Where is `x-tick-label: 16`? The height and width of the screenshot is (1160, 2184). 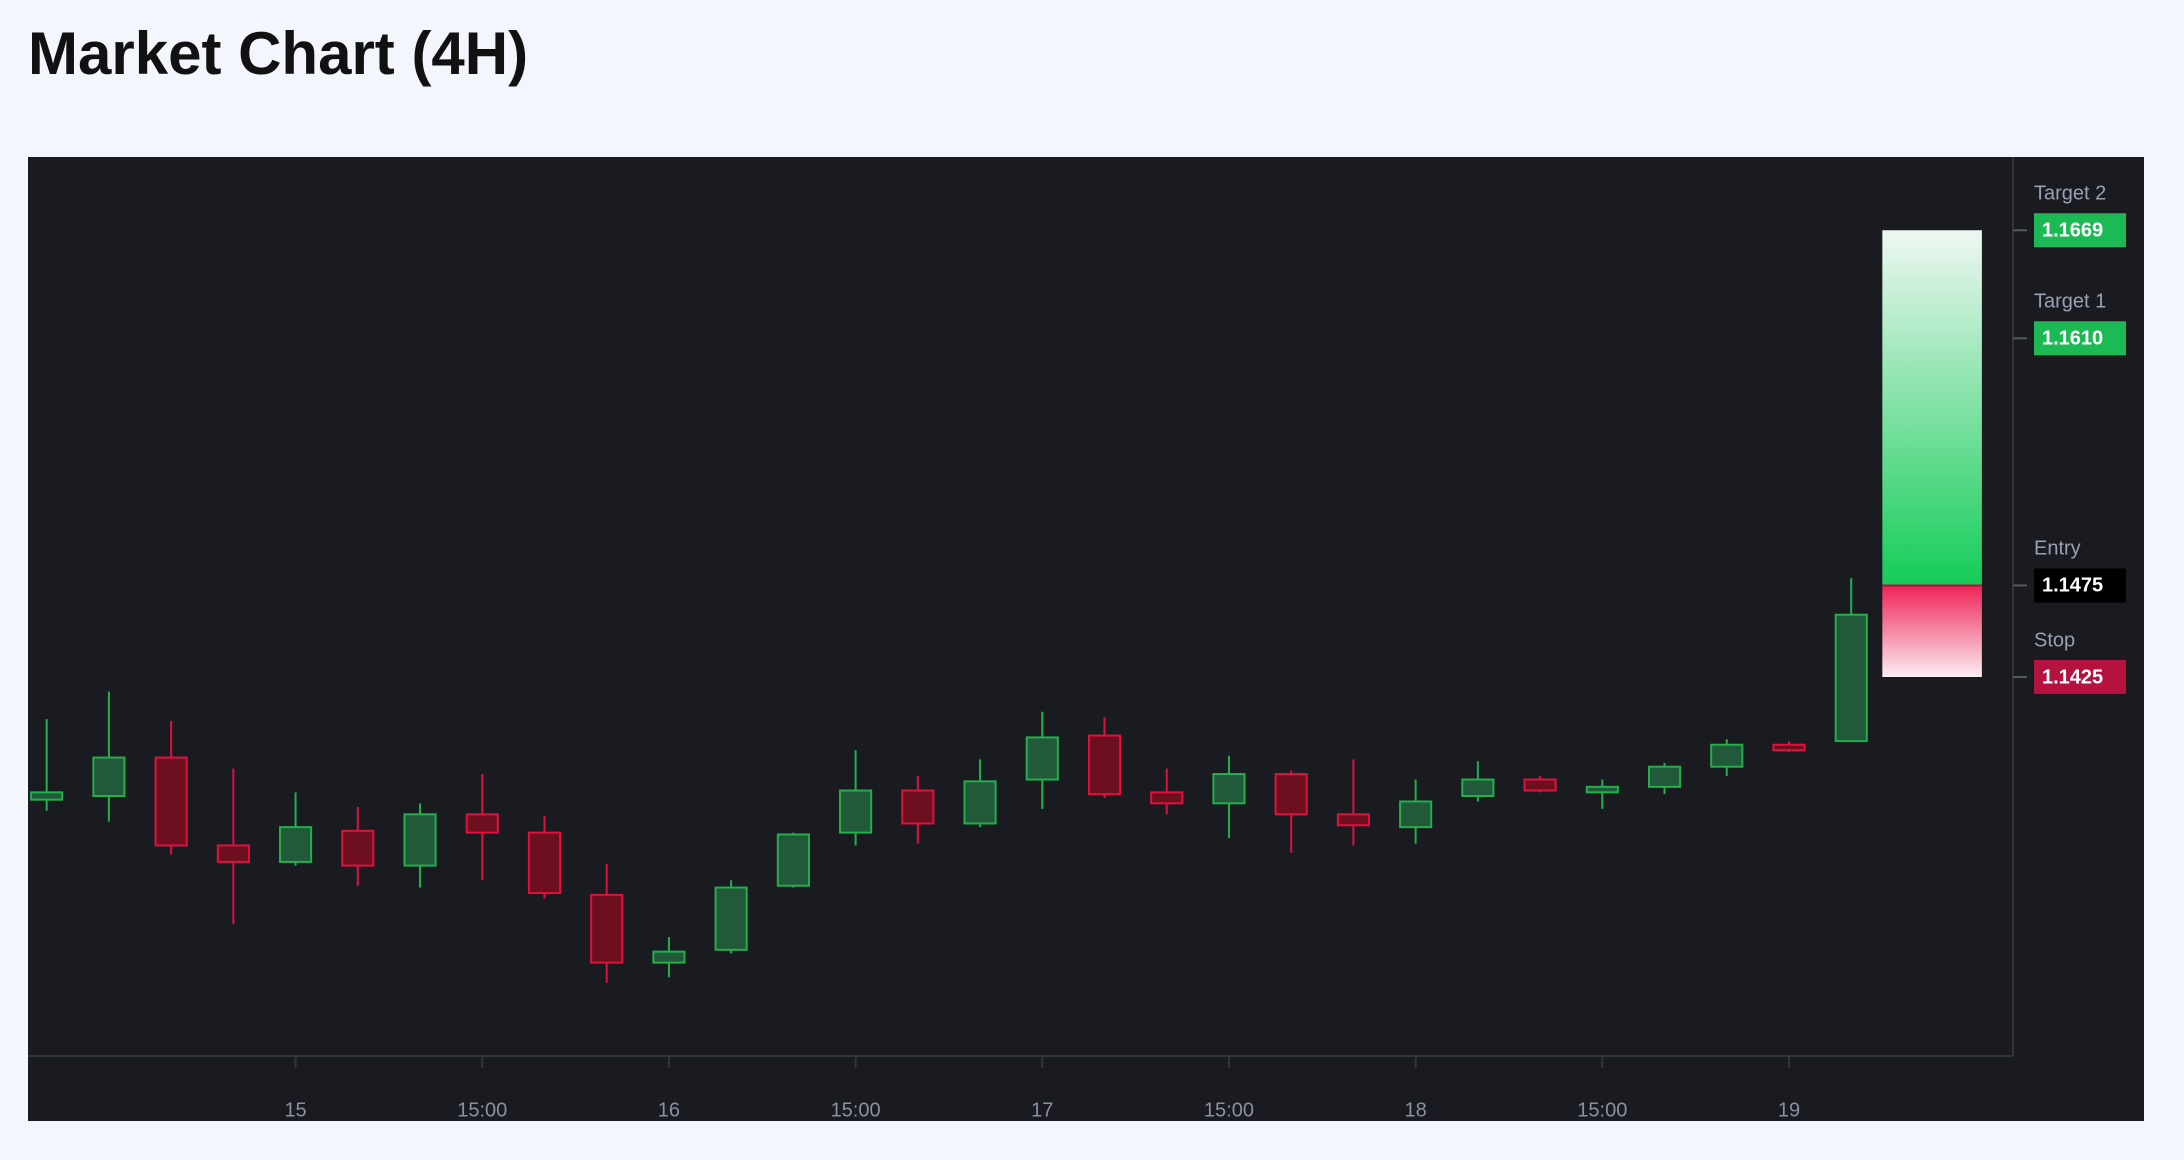
x-tick-label: 16 is located at coordinates (669, 1110).